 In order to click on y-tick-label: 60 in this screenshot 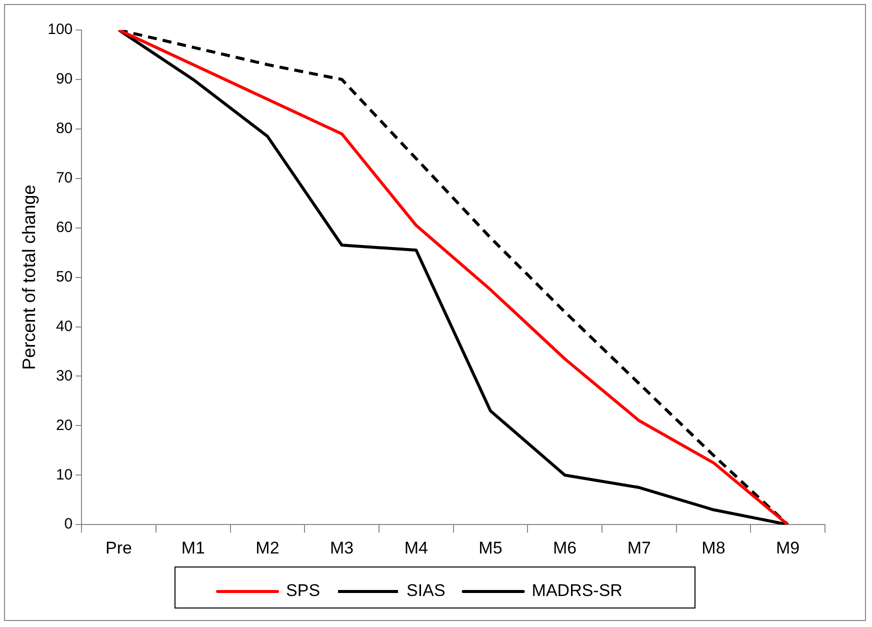, I will do `click(64, 227)`.